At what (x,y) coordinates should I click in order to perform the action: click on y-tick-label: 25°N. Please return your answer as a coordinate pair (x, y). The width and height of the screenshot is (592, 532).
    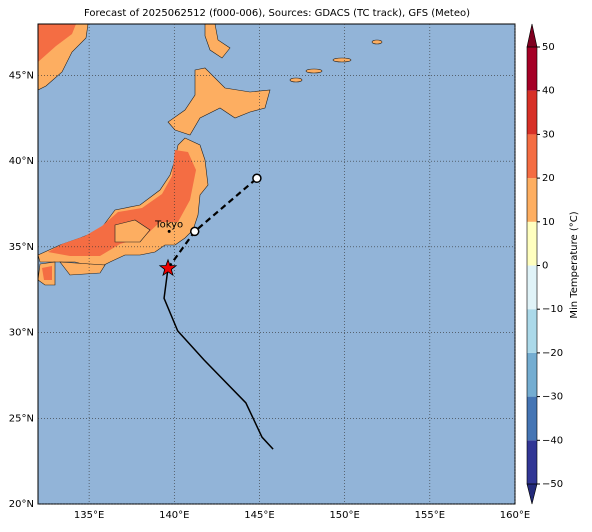
    Looking at the image, I should click on (21, 418).